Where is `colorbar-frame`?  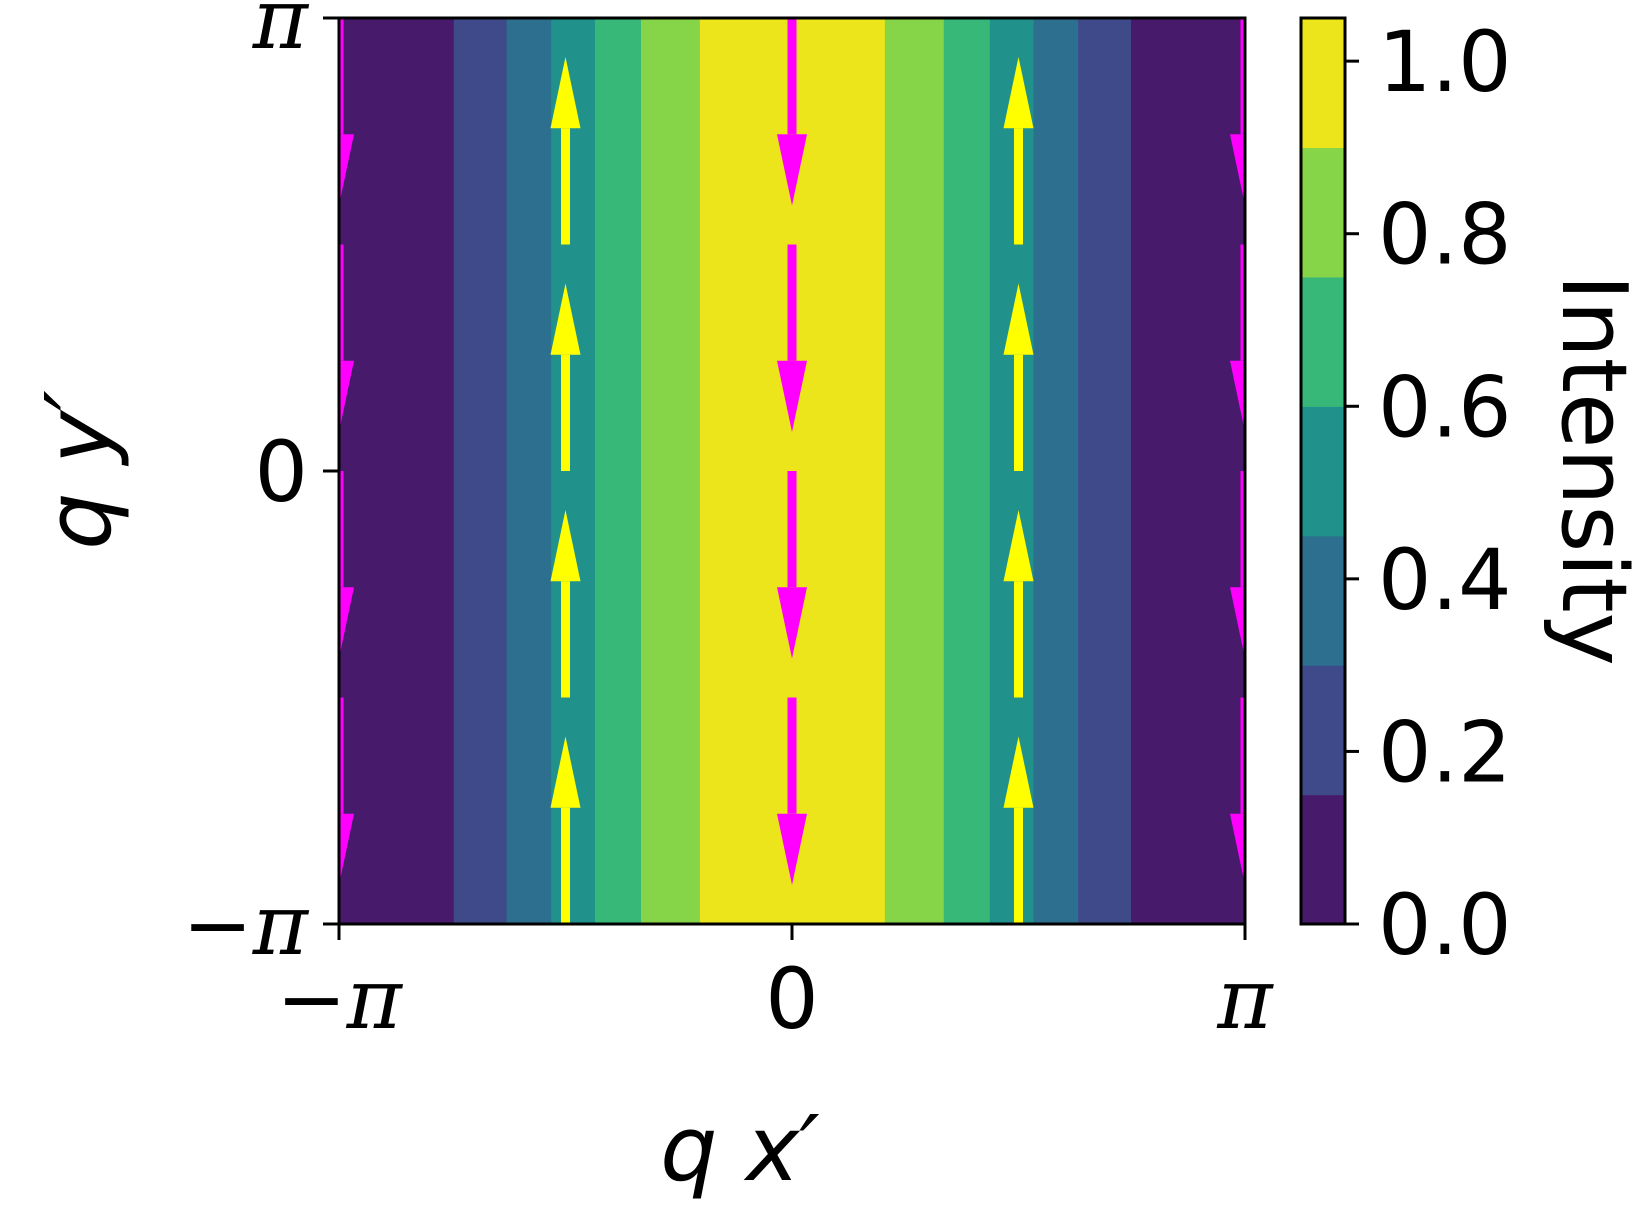 colorbar-frame is located at coordinates (1323, 471).